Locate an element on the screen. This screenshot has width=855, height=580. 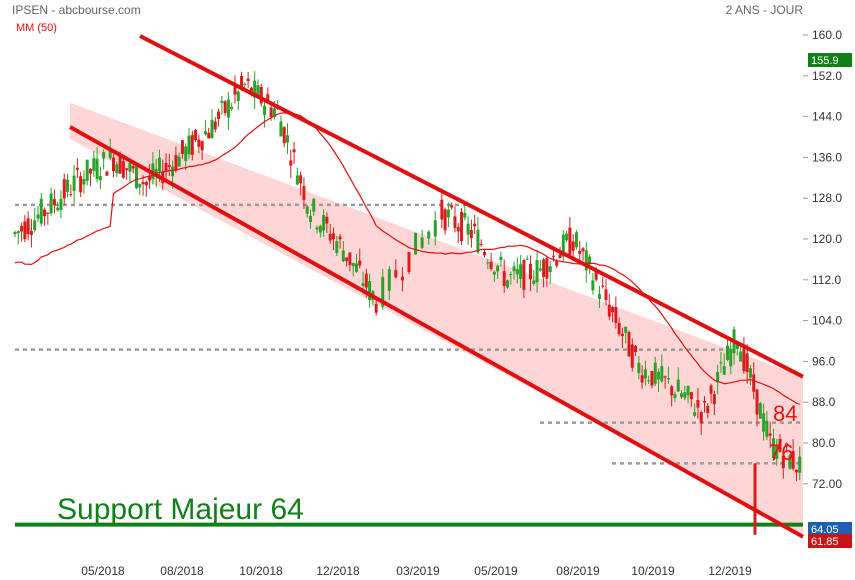
x-tick-label: 05/2018 is located at coordinates (103, 571).